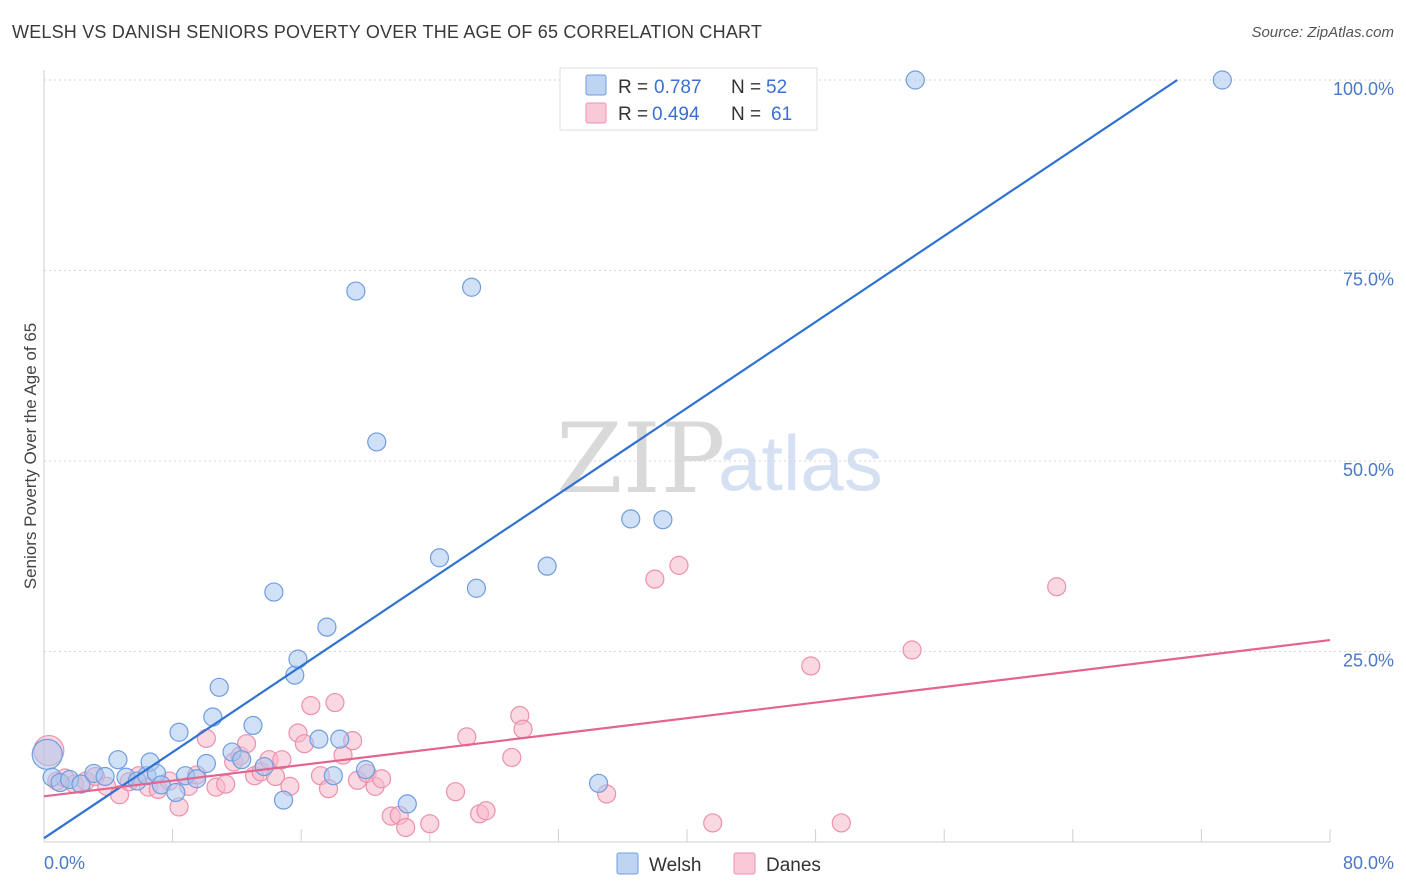  Describe the element at coordinates (1368, 280) in the screenshot. I see `y-tick-label-75: 75.0%` at that location.